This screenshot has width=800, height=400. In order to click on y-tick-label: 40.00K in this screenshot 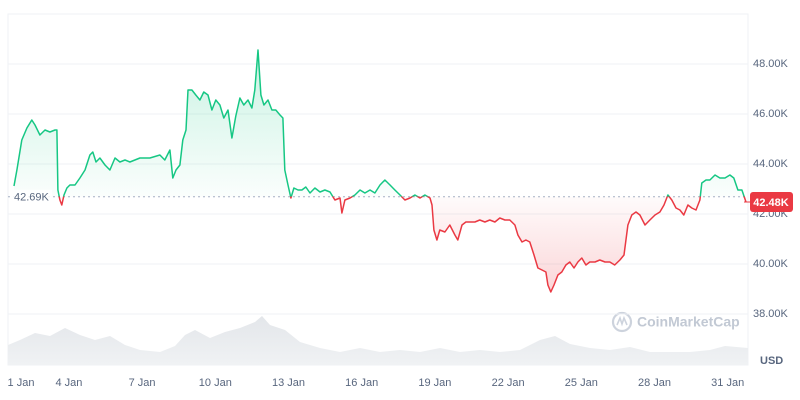, I will do `click(771, 264)`.